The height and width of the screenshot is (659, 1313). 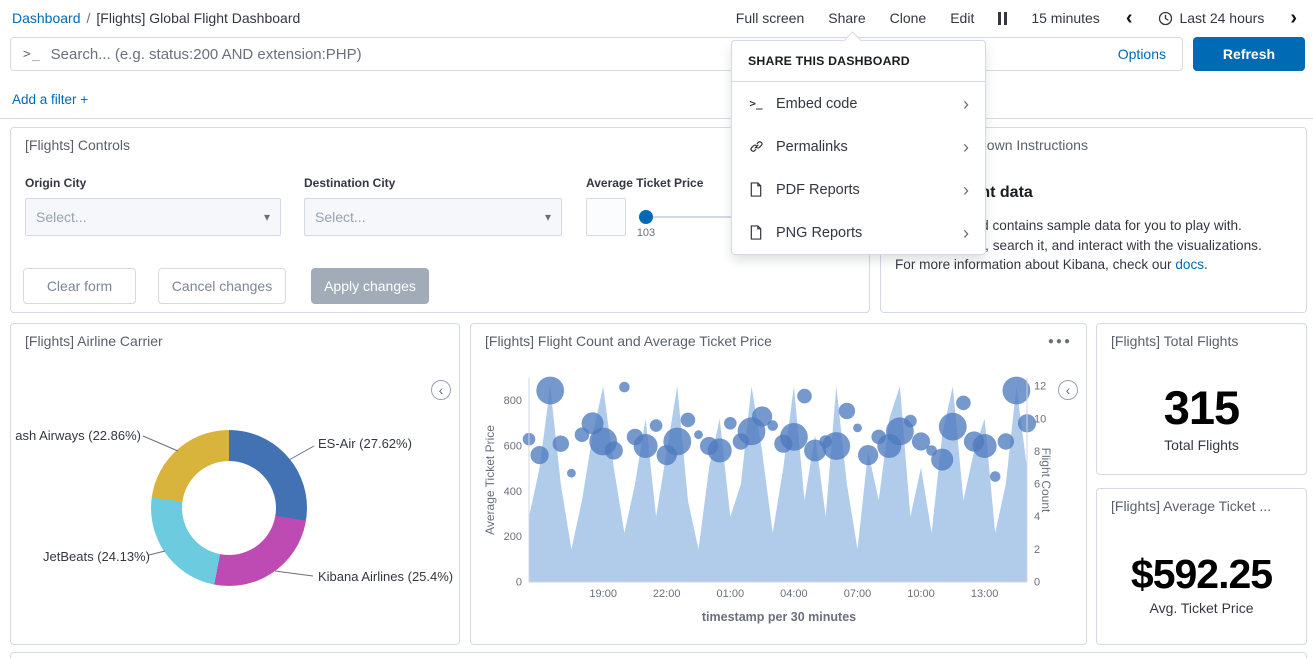 What do you see at coordinates (513, 537) in the screenshot?
I see `svg-text: 200` at bounding box center [513, 537].